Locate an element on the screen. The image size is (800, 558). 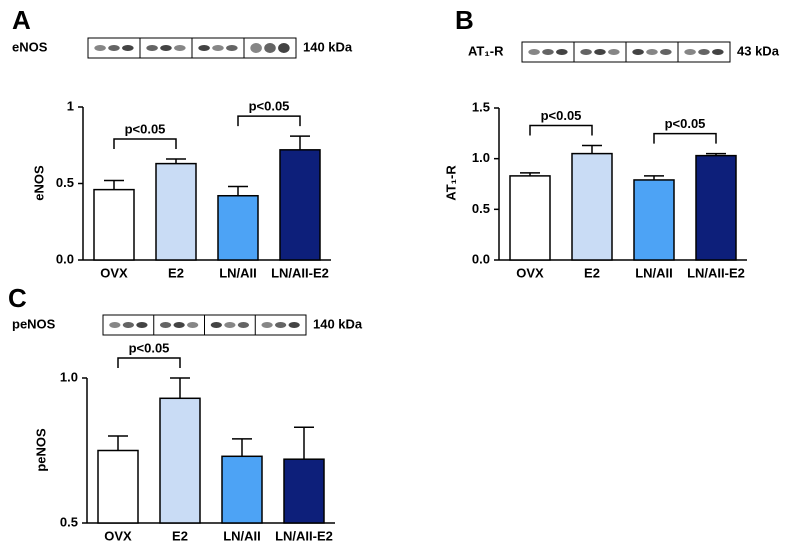
blot-label: eNOS is located at coordinates (30, 46).